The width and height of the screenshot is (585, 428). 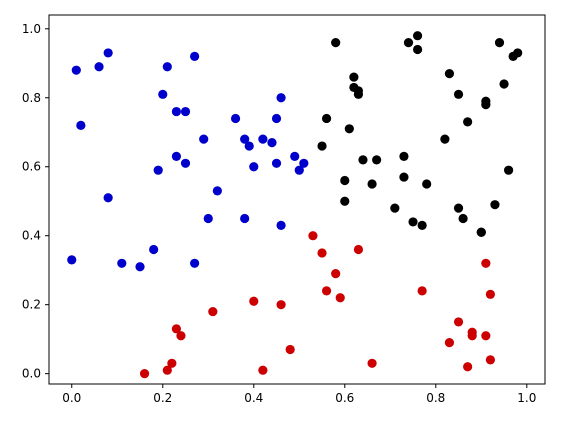 What do you see at coordinates (31, 98) in the screenshot?
I see `y-tick-label: 0.8` at bounding box center [31, 98].